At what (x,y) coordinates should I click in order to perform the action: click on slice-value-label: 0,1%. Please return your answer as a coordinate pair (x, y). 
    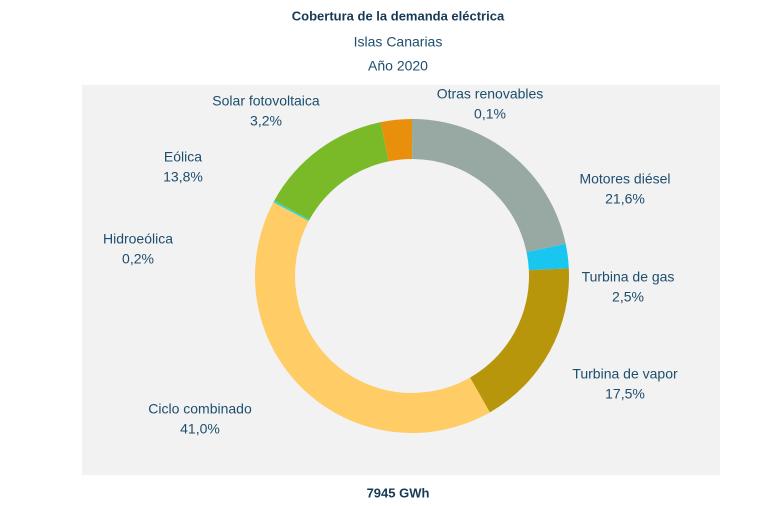
    Looking at the image, I should click on (490, 114).